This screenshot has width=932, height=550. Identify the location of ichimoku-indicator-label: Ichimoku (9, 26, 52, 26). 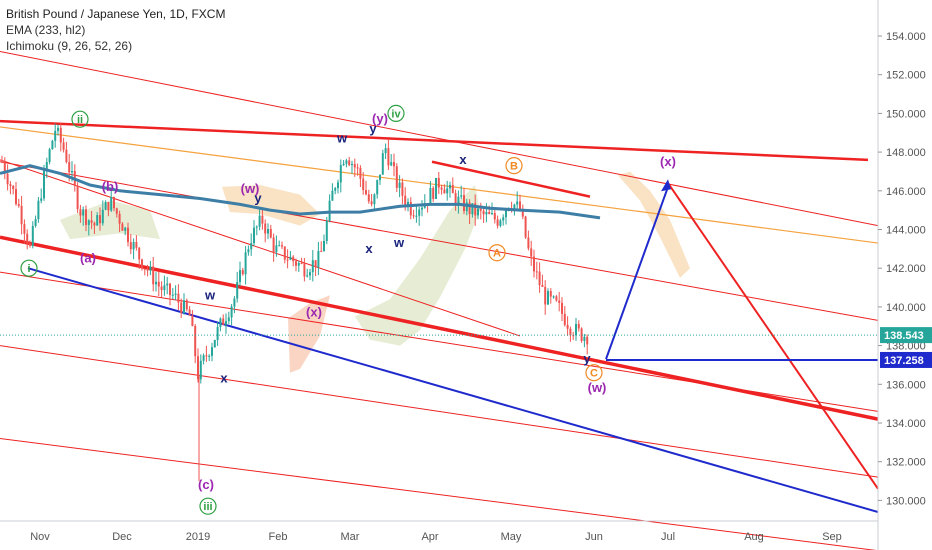
(69, 46).